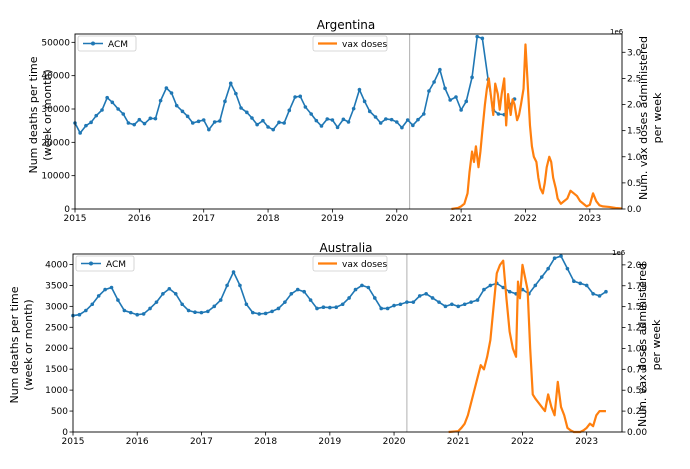  Describe the element at coordinates (619, 253) in the screenshot. I see `y2-multiplier: 1e6` at that location.